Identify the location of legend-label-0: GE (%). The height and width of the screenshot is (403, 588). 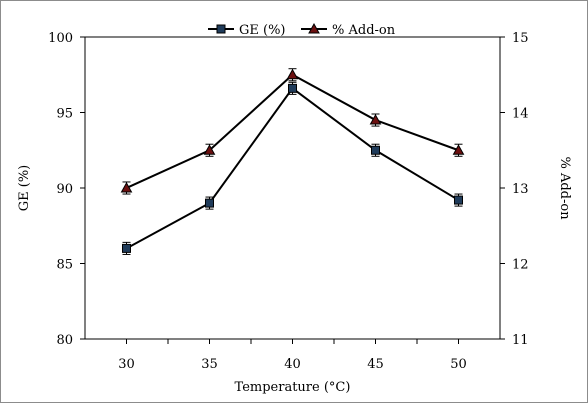
(262, 30).